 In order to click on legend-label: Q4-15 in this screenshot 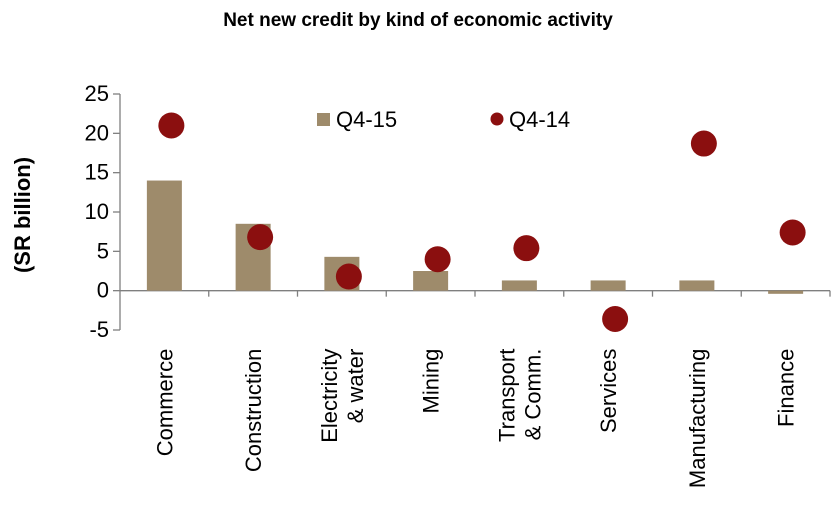, I will do `click(366, 119)`.